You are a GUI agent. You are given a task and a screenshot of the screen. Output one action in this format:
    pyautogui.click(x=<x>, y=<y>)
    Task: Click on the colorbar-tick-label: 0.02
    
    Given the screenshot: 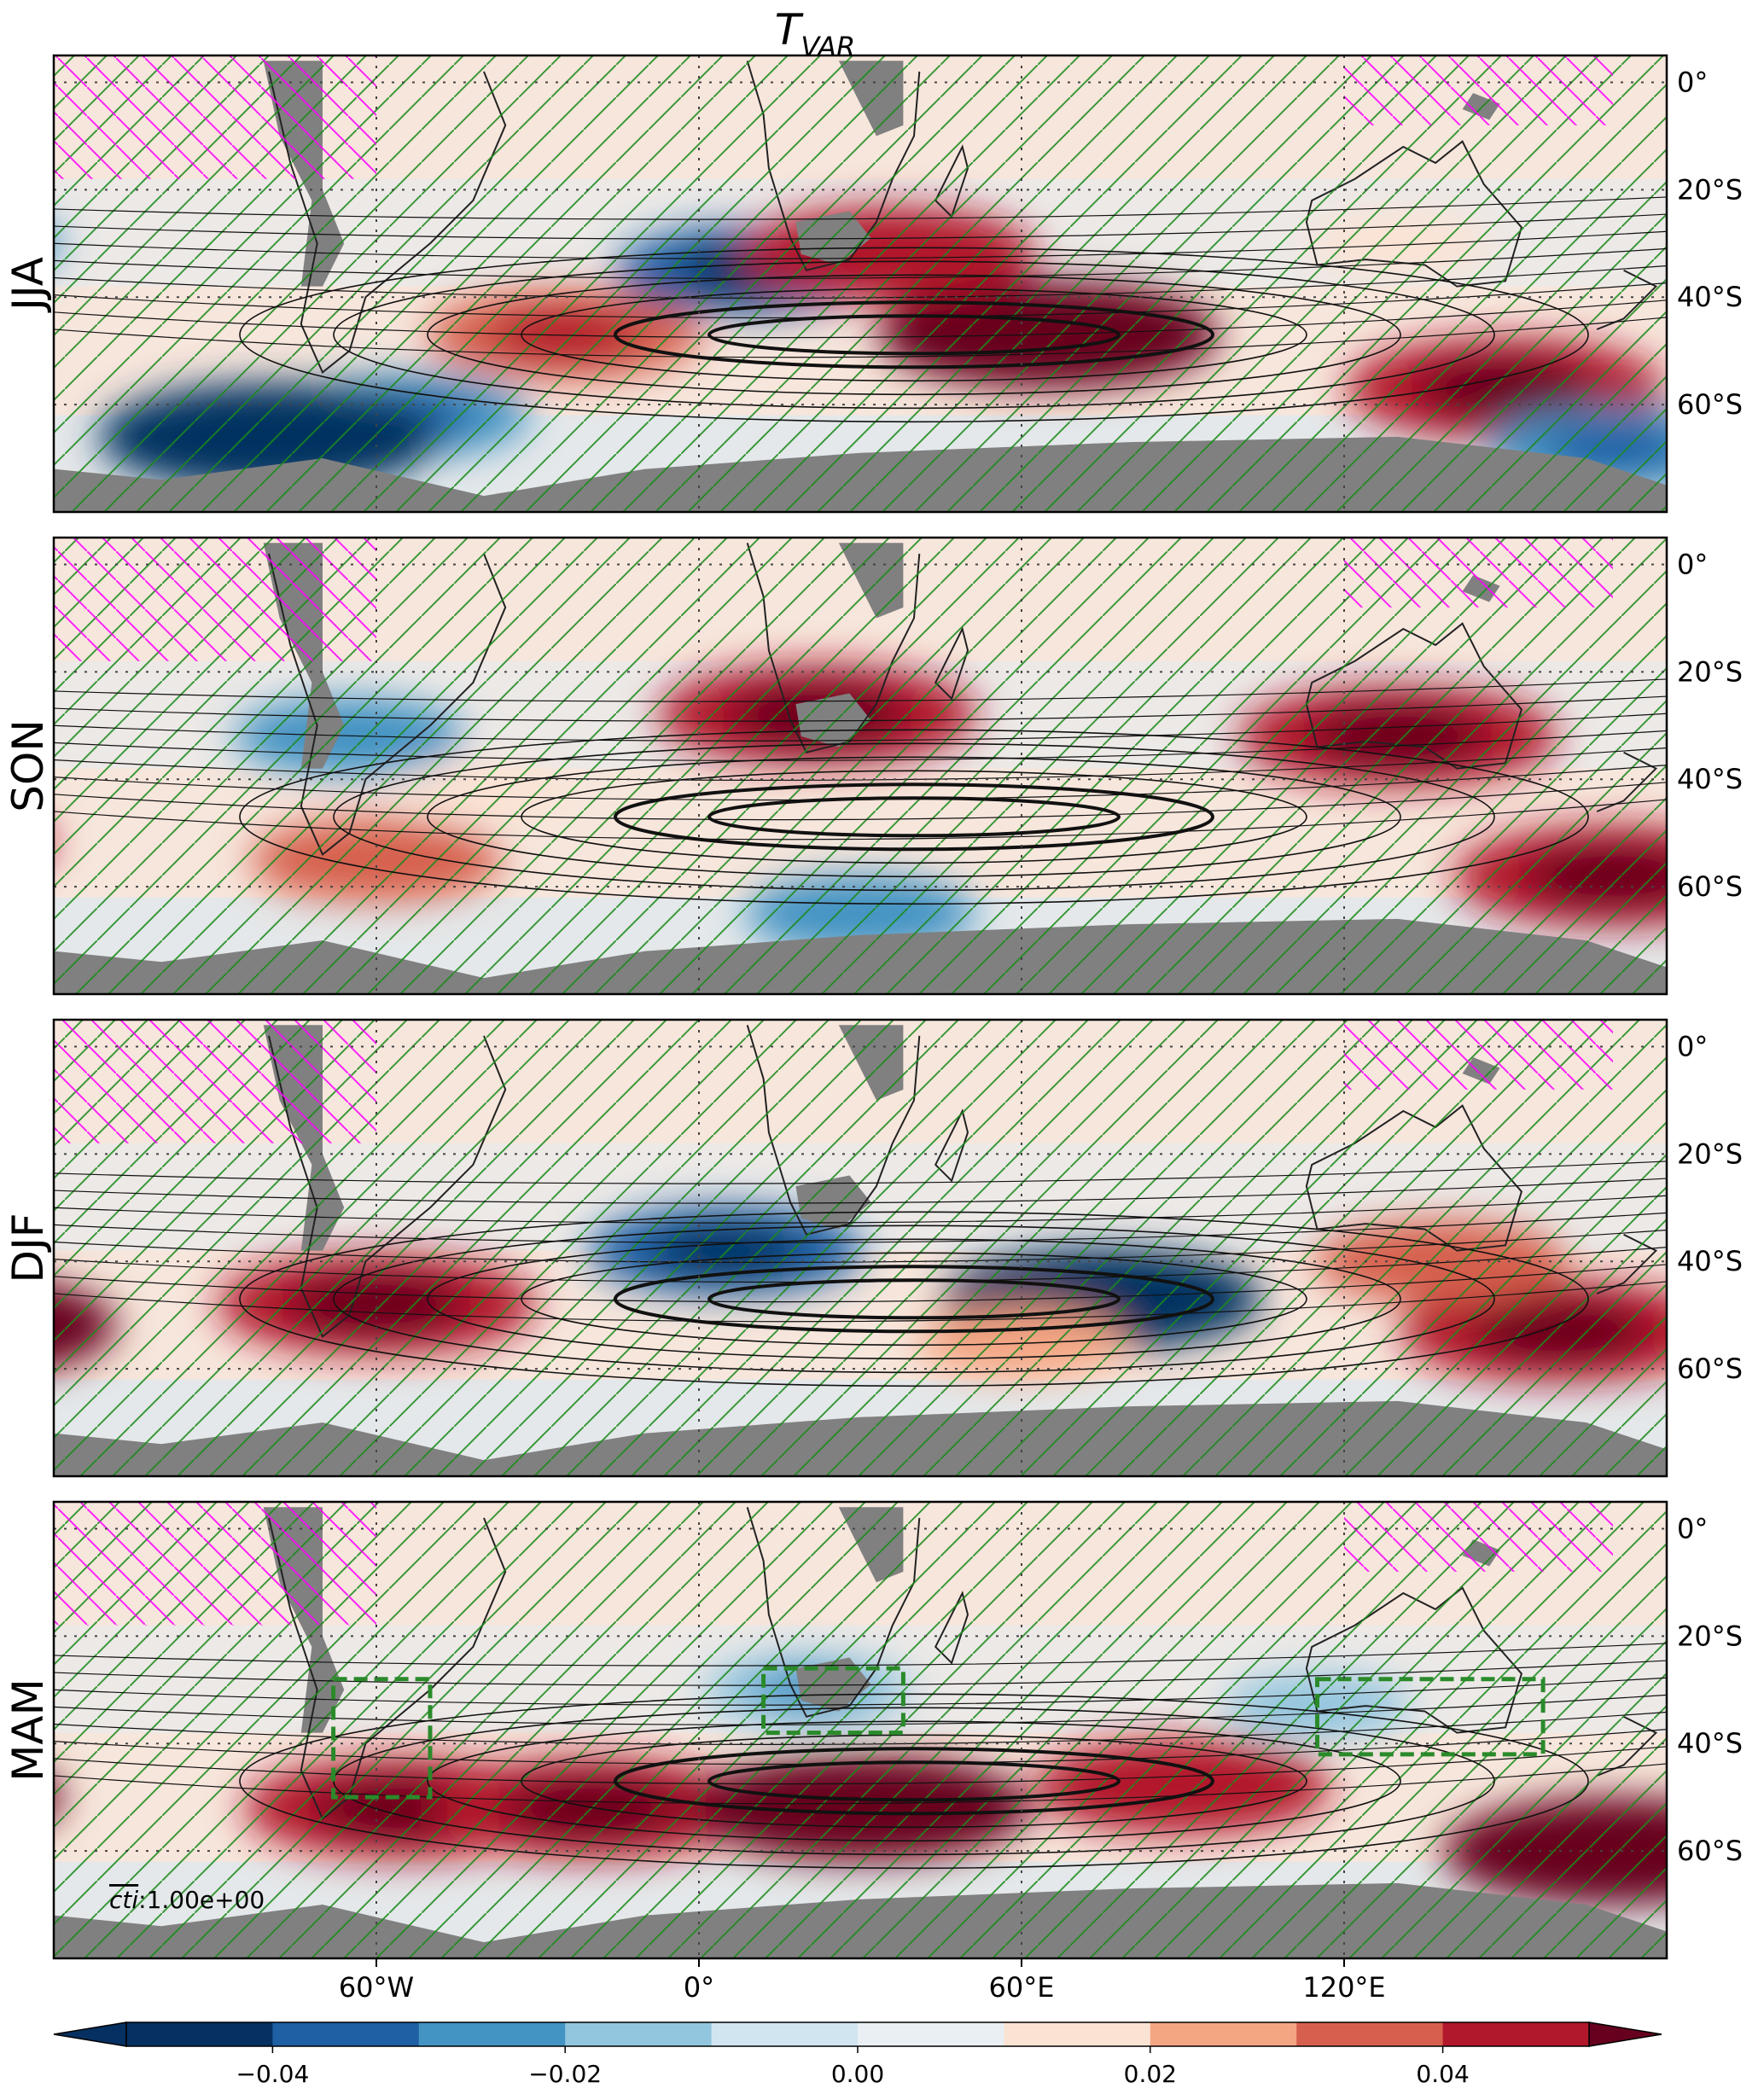 What is the action you would take?
    pyautogui.click(x=1150, y=2074)
    